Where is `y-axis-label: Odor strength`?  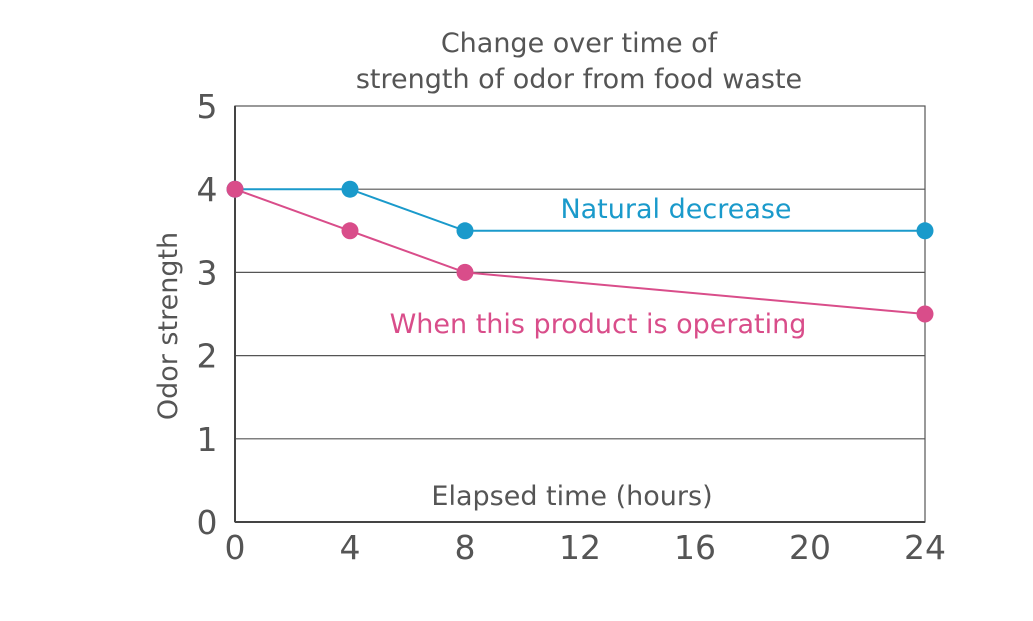 y-axis-label: Odor strength is located at coordinates (168, 326).